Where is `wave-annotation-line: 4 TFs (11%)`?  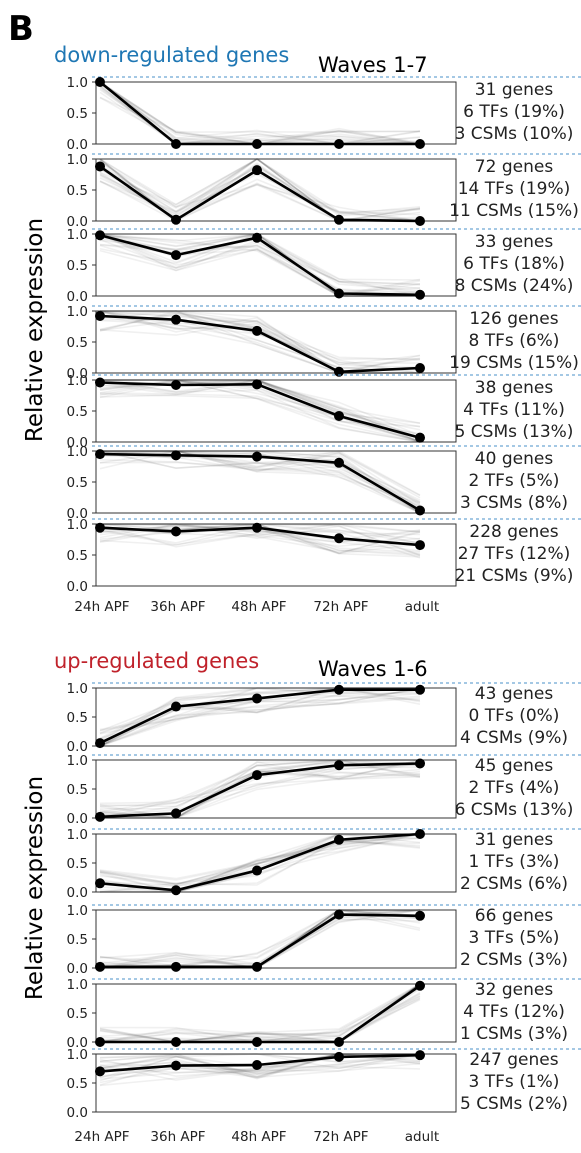 wave-annotation-line: 4 TFs (11%) is located at coordinates (514, 410).